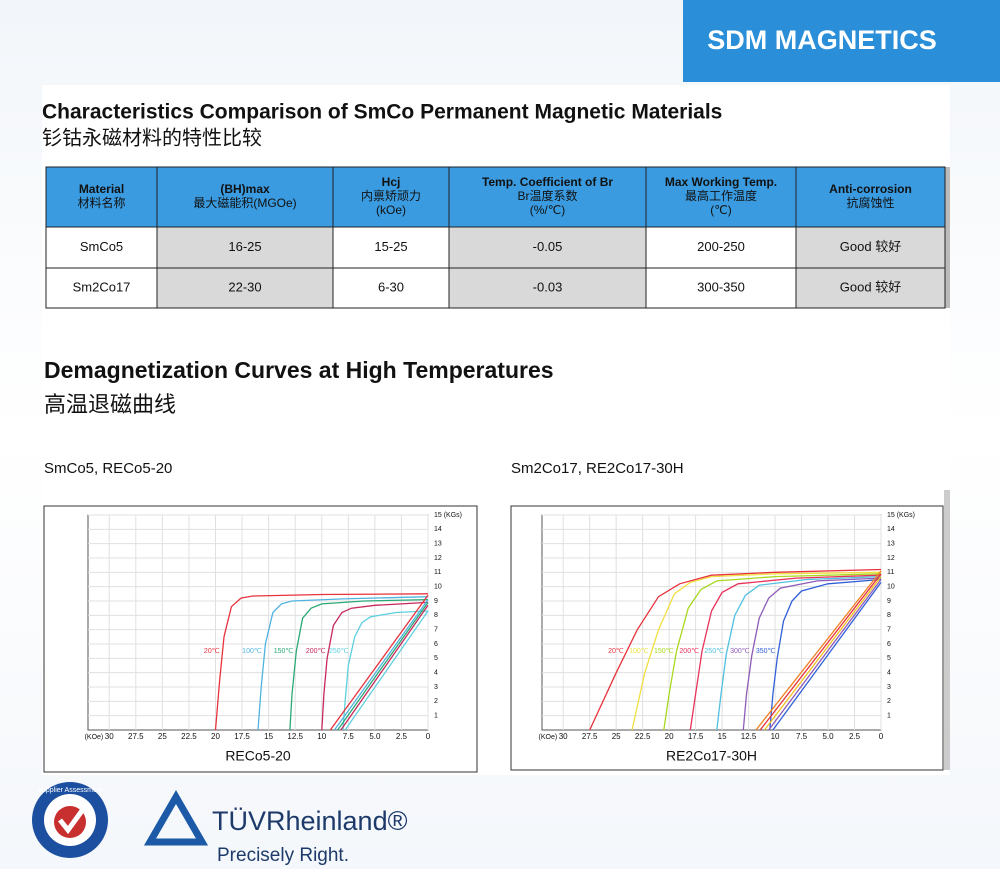 The height and width of the screenshot is (869, 1000). What do you see at coordinates (108, 468) in the screenshot?
I see `chart-title: SmCo5, RECo5-20` at bounding box center [108, 468].